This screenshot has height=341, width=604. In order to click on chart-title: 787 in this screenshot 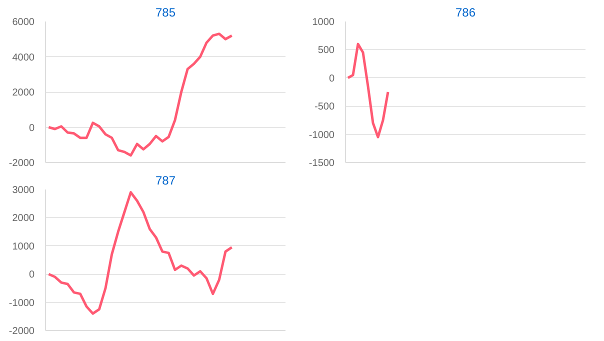, I will do `click(165, 181)`.